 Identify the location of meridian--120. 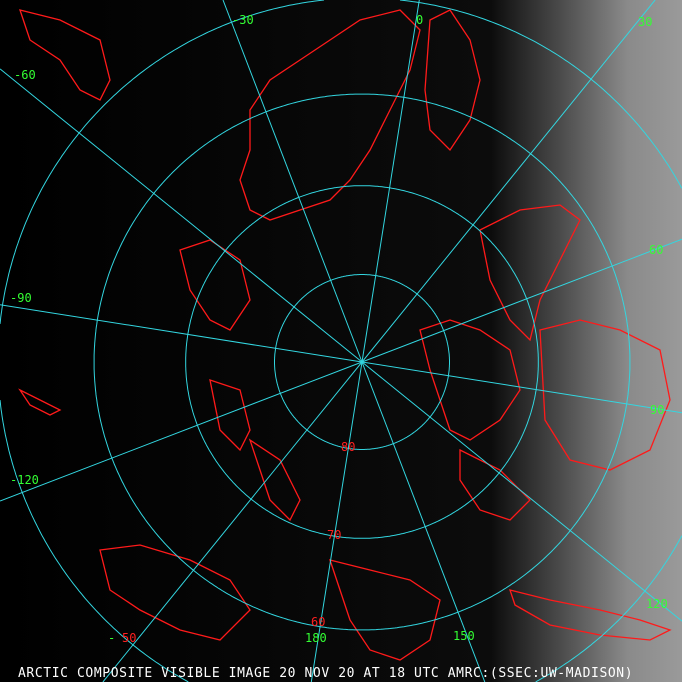
(181, 431).